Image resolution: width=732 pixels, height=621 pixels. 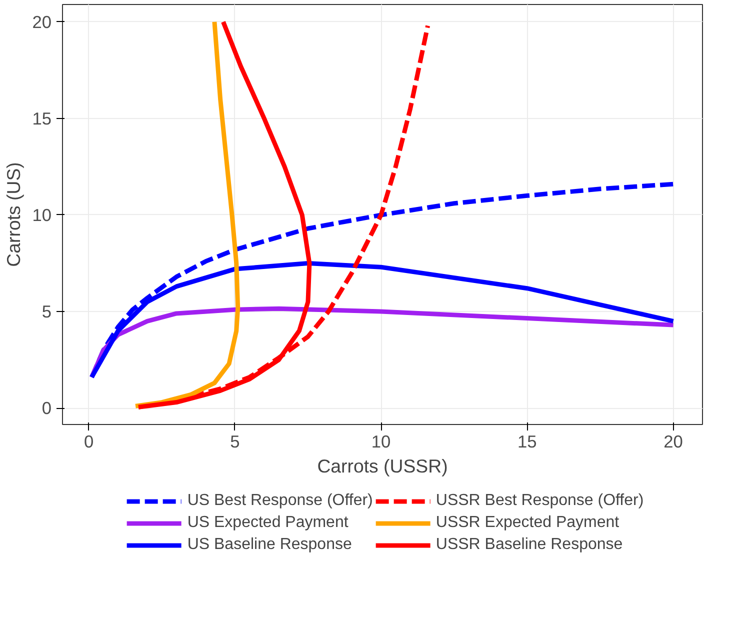 What do you see at coordinates (235, 442) in the screenshot?
I see `x-tick-label: 5` at bounding box center [235, 442].